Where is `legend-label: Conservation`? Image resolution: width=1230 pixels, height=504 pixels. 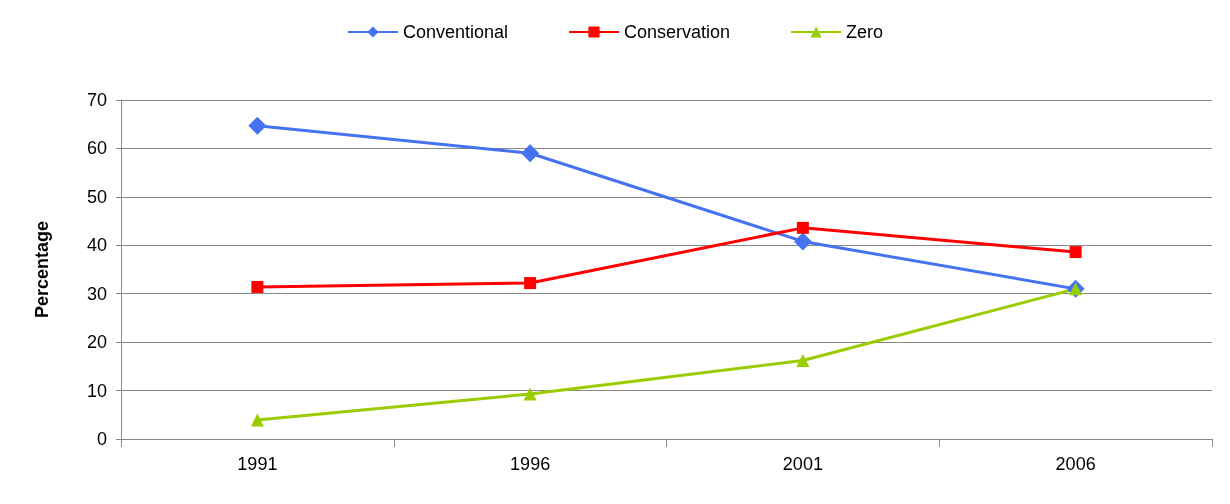 legend-label: Conservation is located at coordinates (677, 32).